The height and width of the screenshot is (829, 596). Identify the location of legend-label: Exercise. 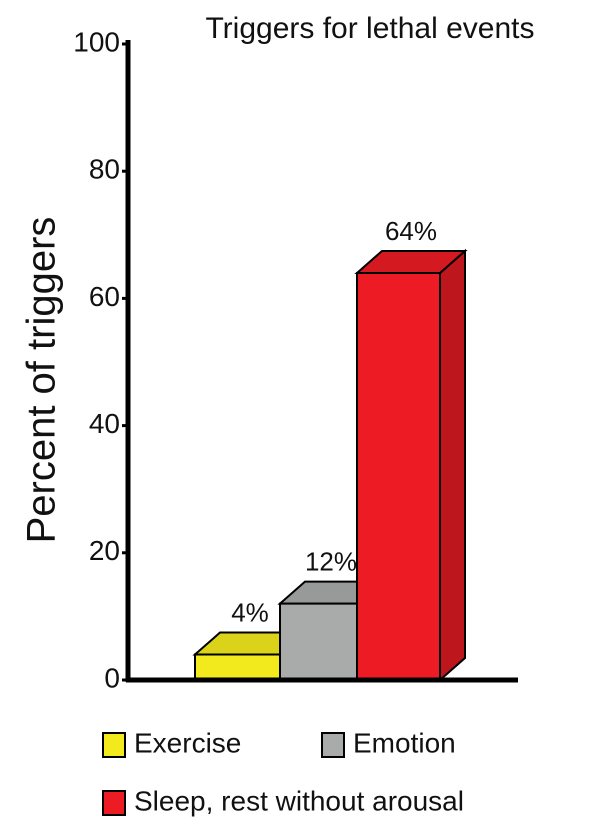
(187, 742).